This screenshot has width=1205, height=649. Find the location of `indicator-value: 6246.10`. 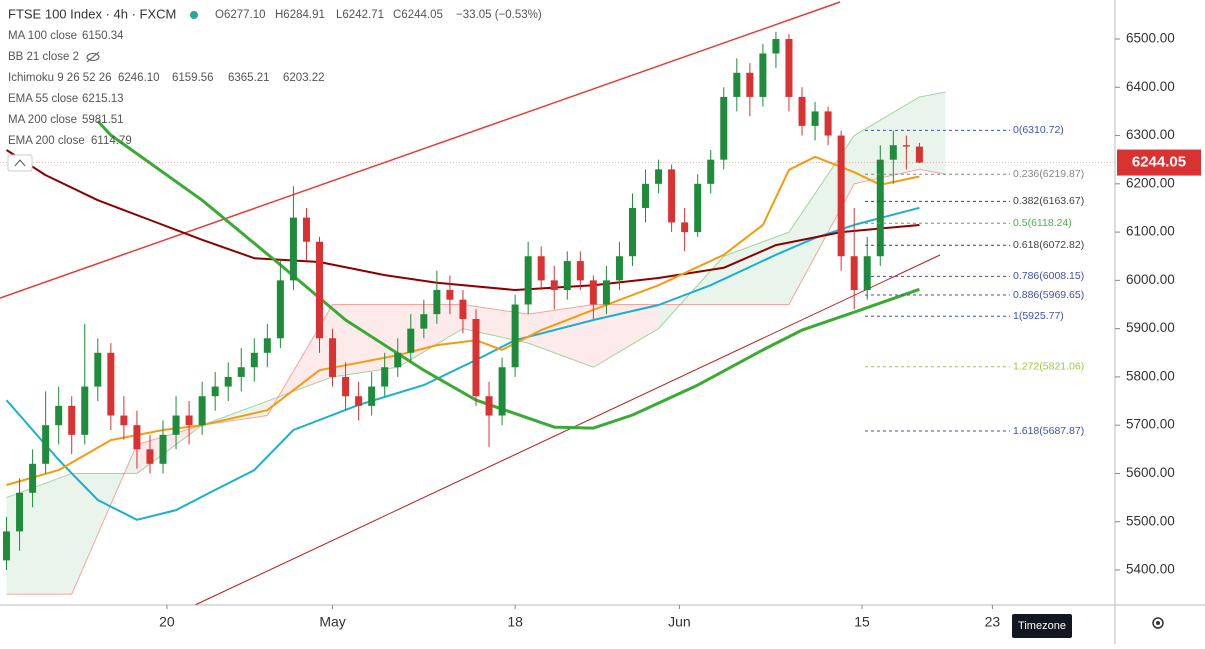

indicator-value: 6246.10 is located at coordinates (139, 78).